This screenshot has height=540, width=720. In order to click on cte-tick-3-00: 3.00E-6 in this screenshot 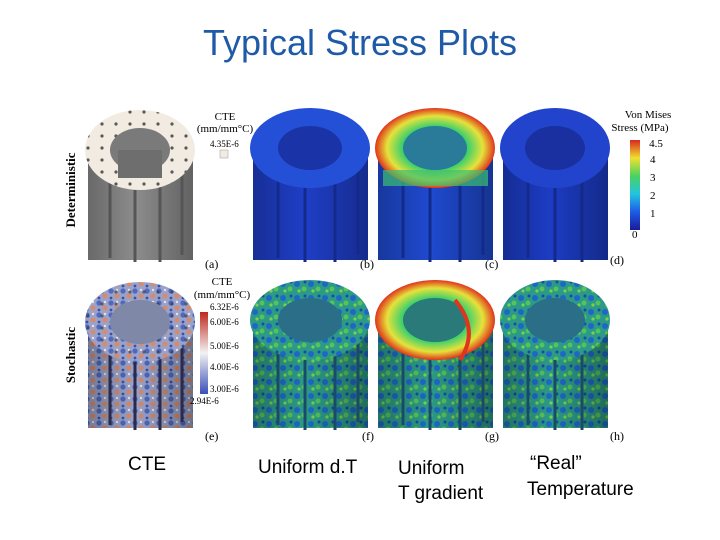, I will do `click(224, 389)`.